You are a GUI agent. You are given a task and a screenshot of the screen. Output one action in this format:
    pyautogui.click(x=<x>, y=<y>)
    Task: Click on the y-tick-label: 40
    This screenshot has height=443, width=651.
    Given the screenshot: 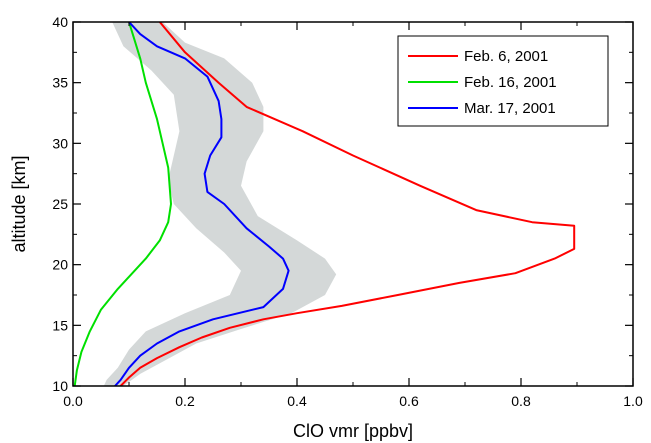 What is the action you would take?
    pyautogui.click(x=60, y=22)
    